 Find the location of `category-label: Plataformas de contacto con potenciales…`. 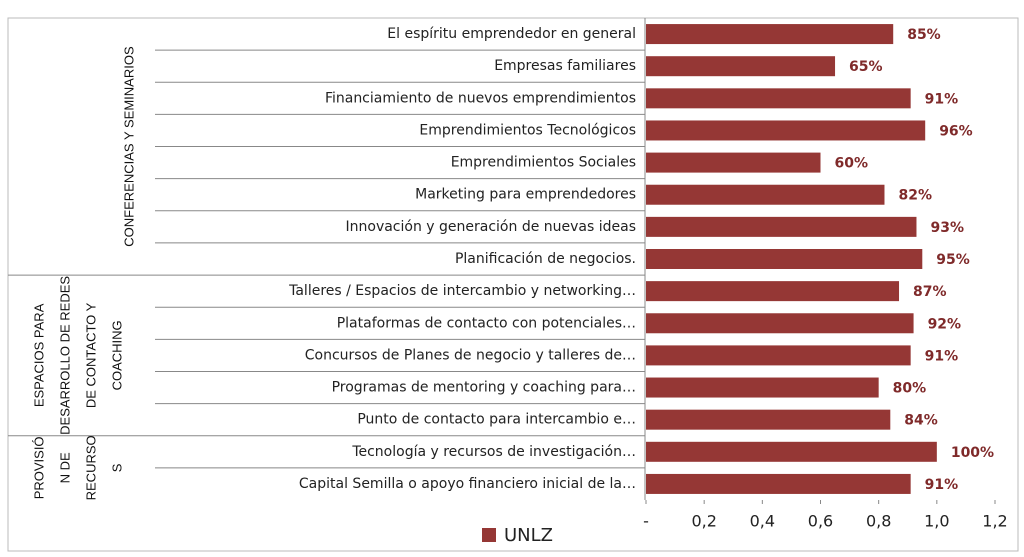

category-label: Plataformas de contacto con potenciales… is located at coordinates (486, 323).